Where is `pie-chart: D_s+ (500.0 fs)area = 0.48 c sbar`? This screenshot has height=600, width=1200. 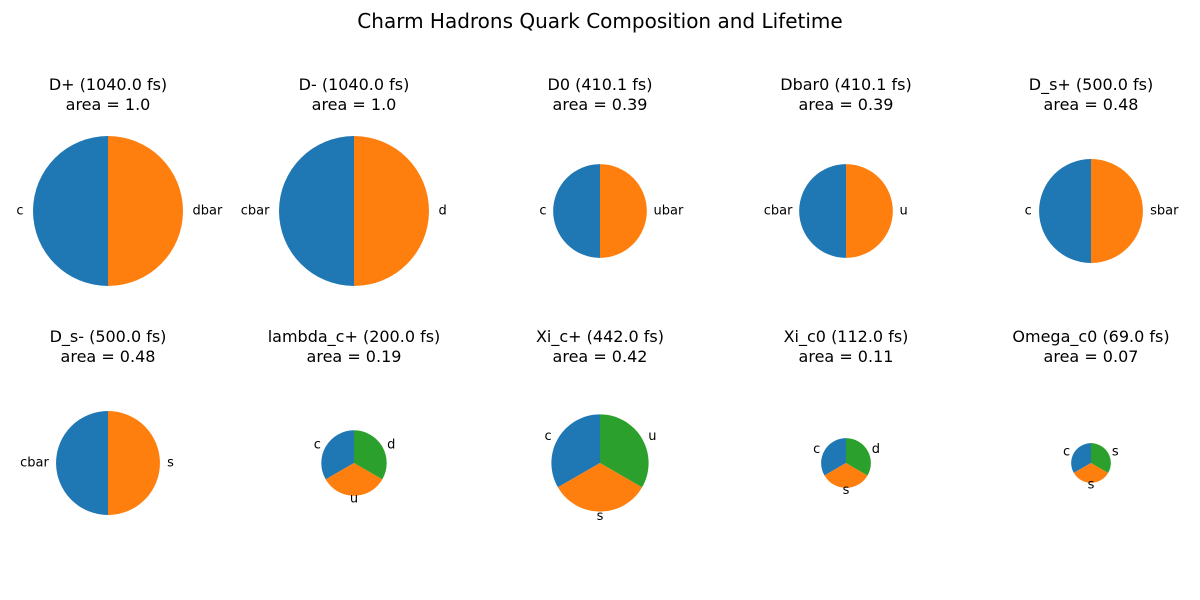 pie-chart: D_s+ (500.0 fs)area = 0.48 c sbar is located at coordinates (1102, 169).